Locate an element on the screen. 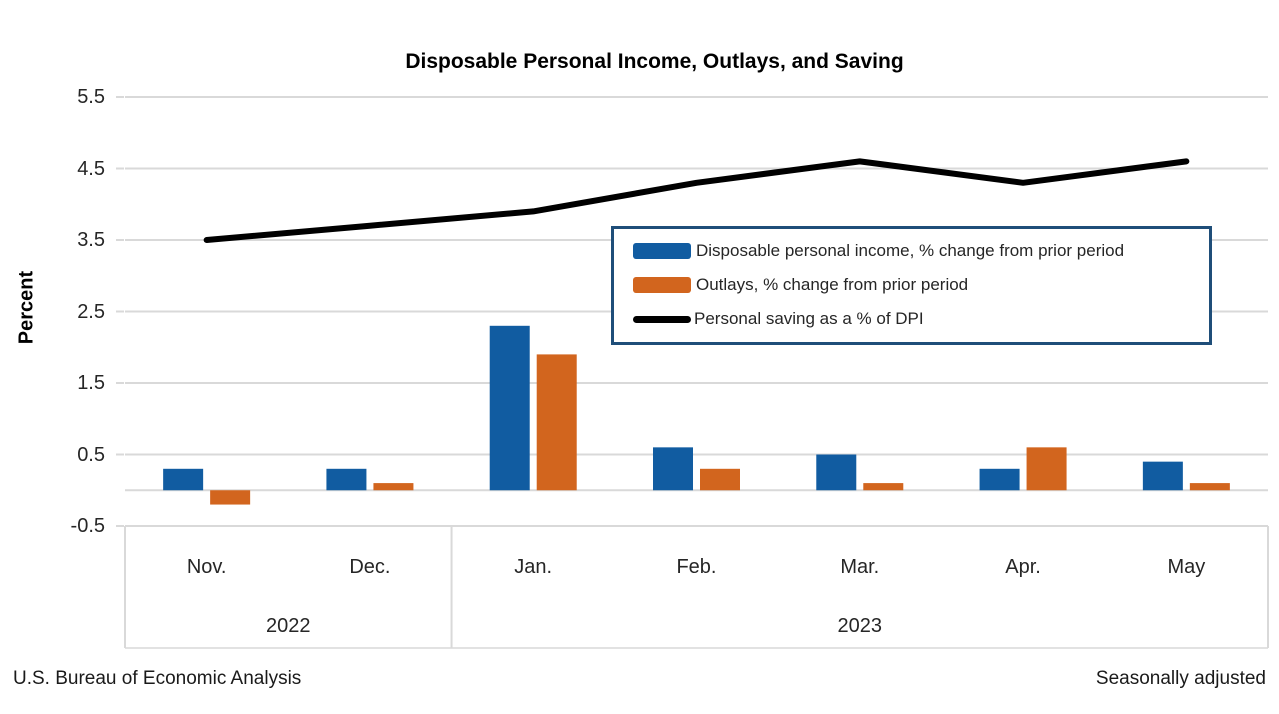  month-label: May is located at coordinates (1186, 567).